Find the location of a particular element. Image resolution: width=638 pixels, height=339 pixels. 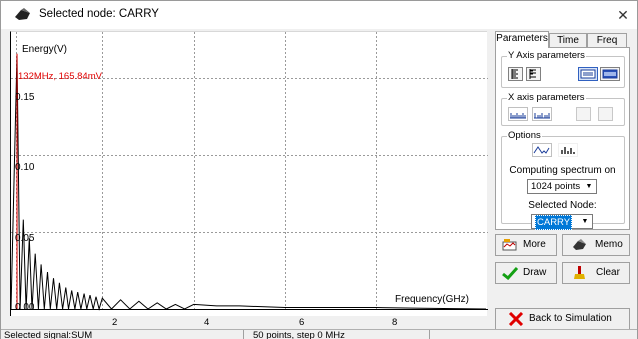

back-to-simulation-button: Back to Simulation is located at coordinates (562, 319).